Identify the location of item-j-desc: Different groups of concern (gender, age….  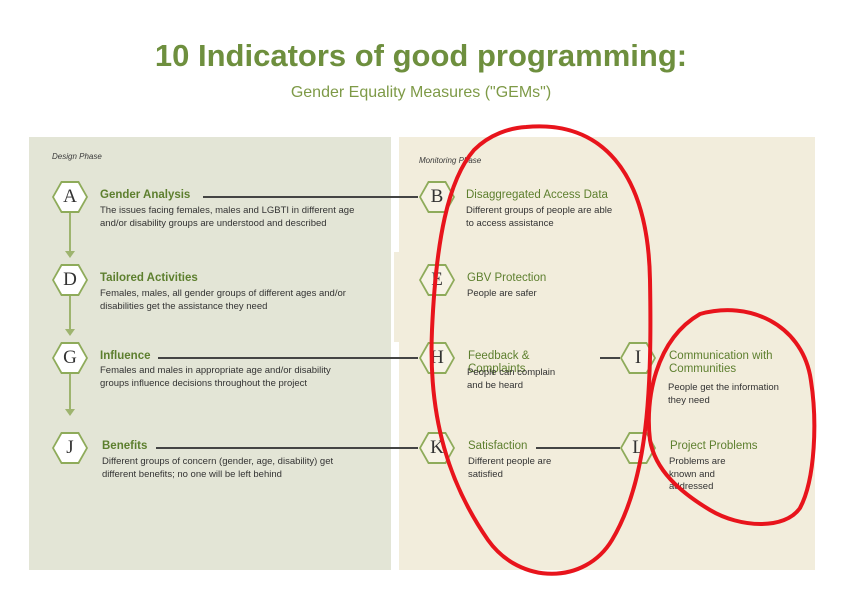
(218, 468).